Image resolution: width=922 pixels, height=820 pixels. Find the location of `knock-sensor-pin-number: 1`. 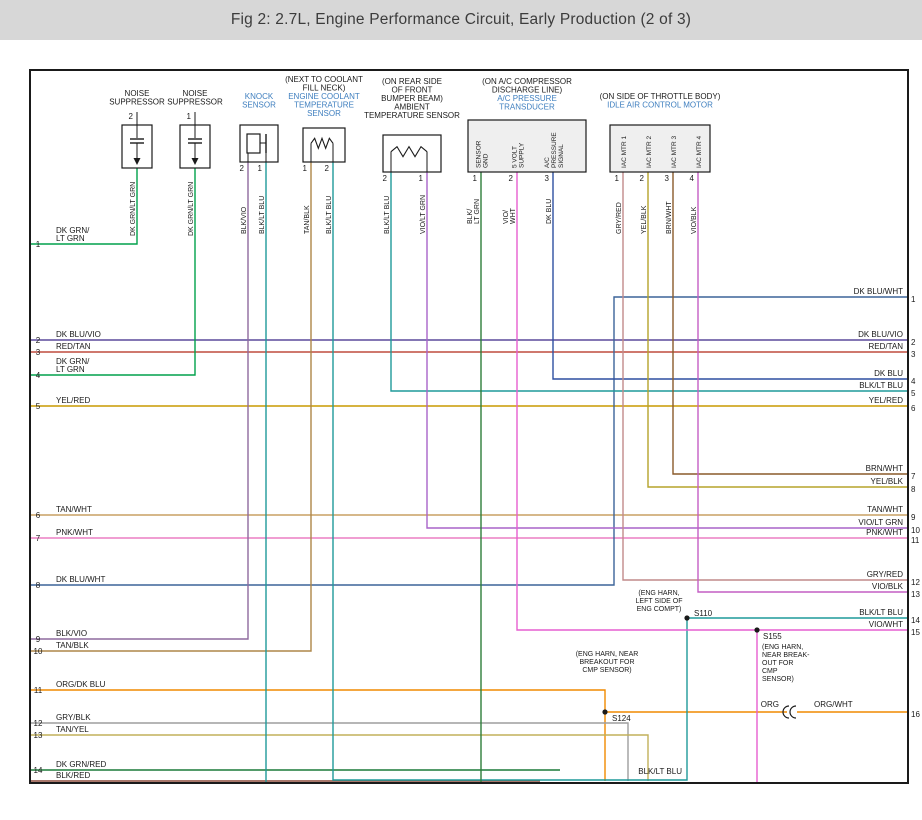

knock-sensor-pin-number: 1 is located at coordinates (260, 168).